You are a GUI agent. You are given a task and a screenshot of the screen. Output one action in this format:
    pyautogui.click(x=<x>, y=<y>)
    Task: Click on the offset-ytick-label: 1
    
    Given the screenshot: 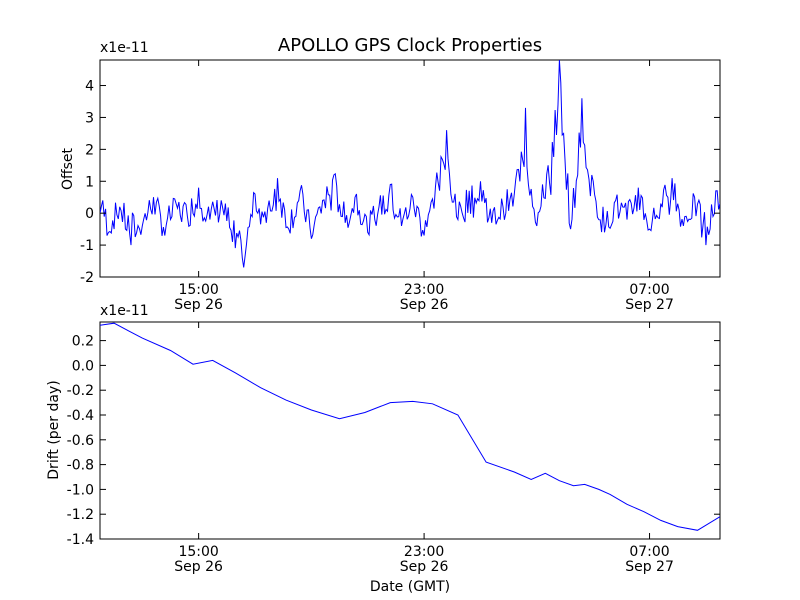 What is the action you would take?
    pyautogui.click(x=89, y=182)
    